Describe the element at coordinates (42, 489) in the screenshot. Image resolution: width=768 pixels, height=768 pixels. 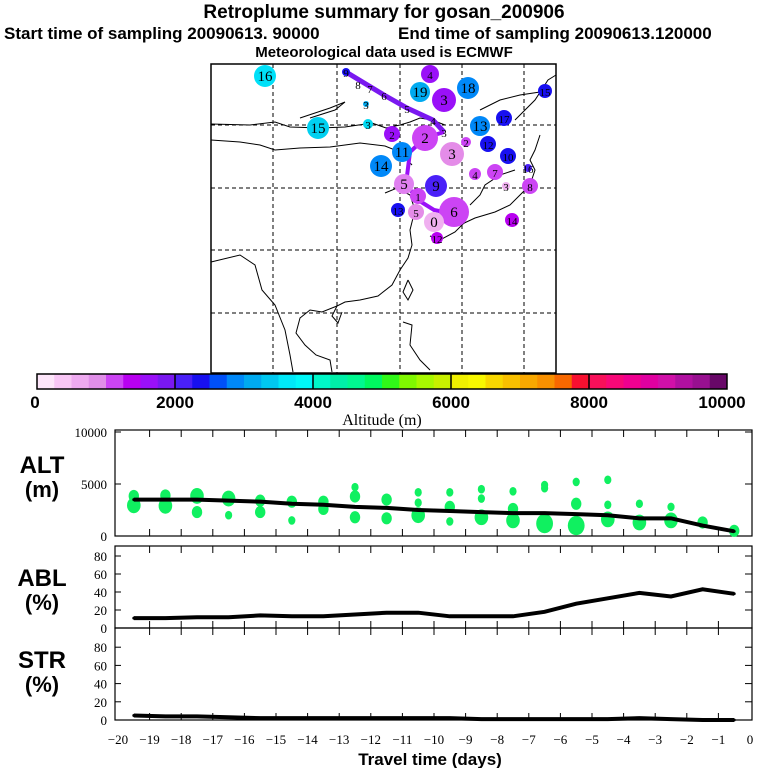
I see `panel-unit: (m)` at that location.